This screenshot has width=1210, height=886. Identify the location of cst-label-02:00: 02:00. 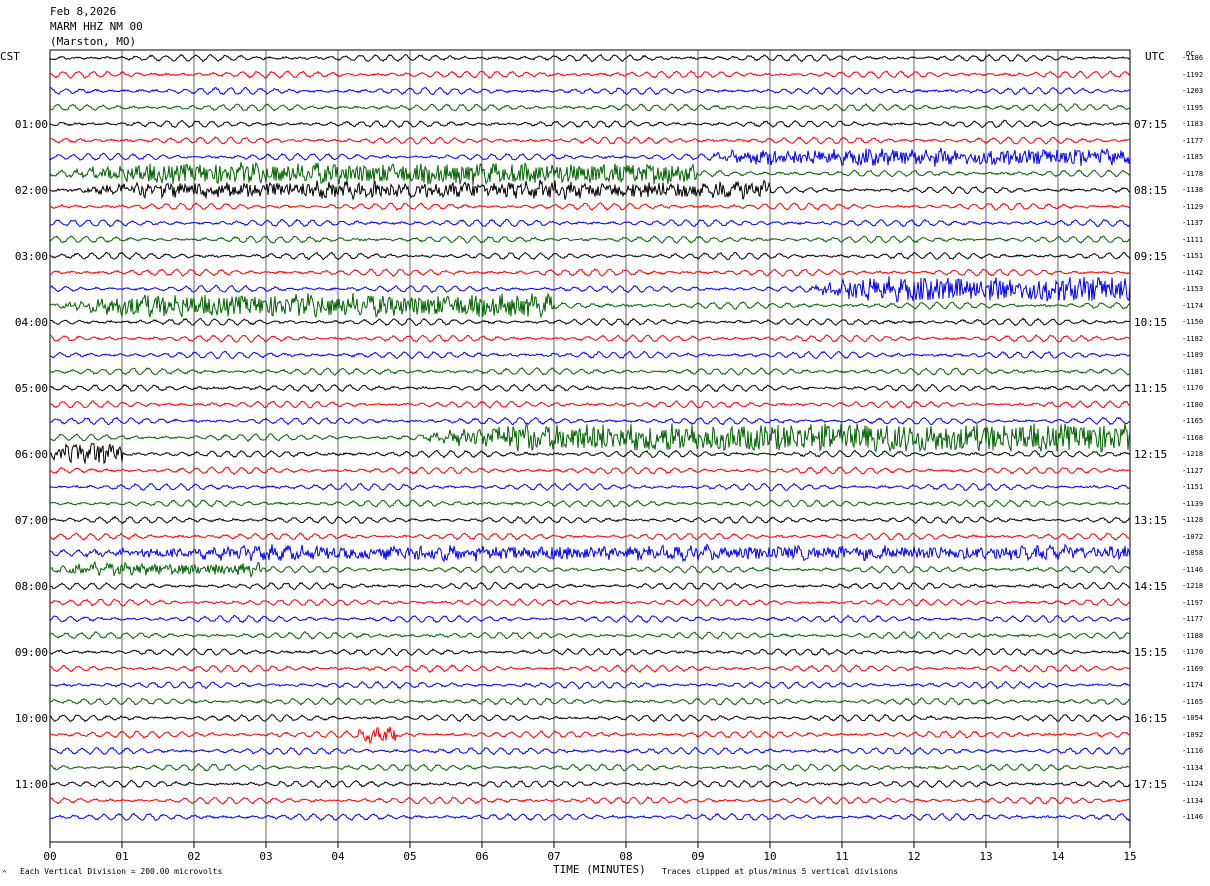
(31, 190).